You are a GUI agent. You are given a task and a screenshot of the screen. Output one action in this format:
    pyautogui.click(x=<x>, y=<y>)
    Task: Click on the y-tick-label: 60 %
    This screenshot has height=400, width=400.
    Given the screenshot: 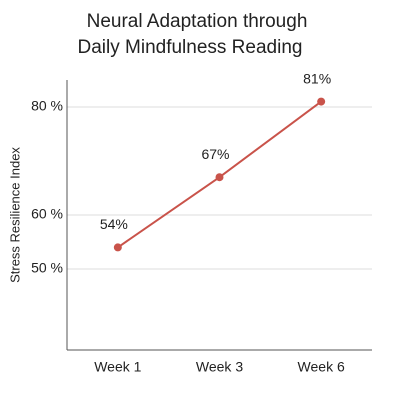 What is the action you would take?
    pyautogui.click(x=47, y=214)
    